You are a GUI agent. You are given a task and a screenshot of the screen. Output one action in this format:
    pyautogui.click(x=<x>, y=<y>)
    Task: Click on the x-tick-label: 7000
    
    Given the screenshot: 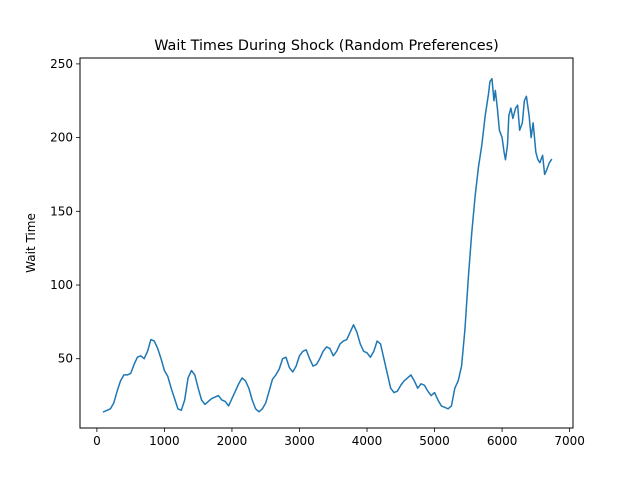 What is the action you would take?
    pyautogui.click(x=569, y=441)
    